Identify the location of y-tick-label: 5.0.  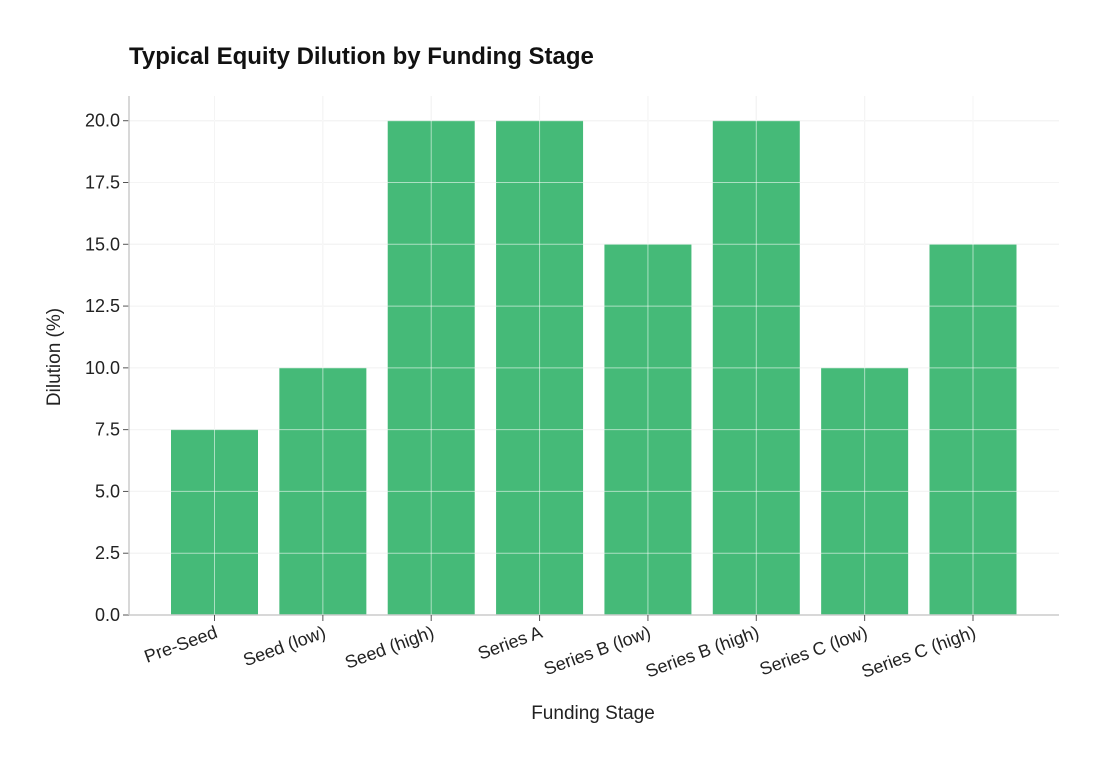
(107, 491).